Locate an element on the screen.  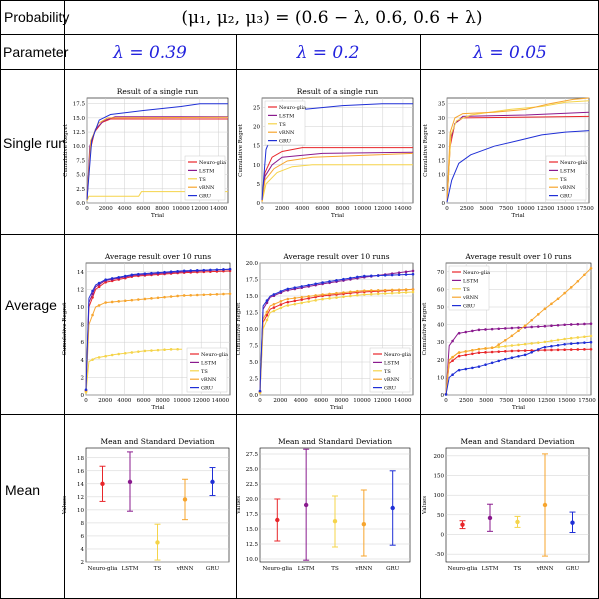
y-tick-label: 30 is located at coordinates (441, 119).